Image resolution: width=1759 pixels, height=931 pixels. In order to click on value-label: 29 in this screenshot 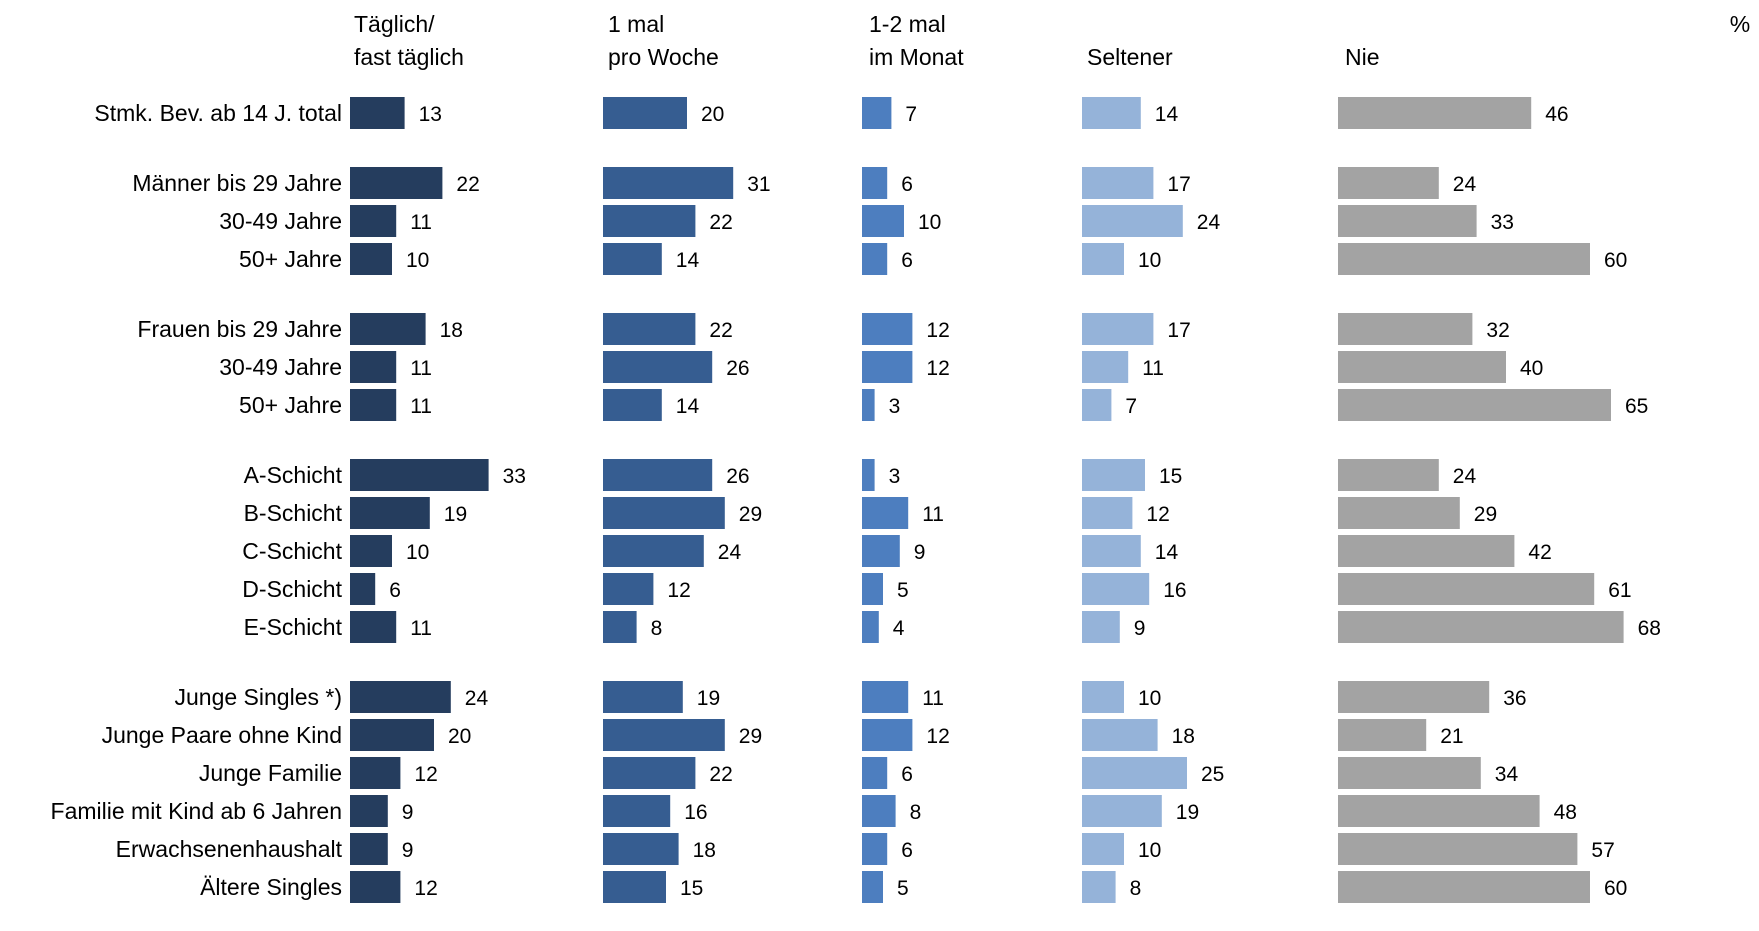, I will do `click(1485, 514)`.